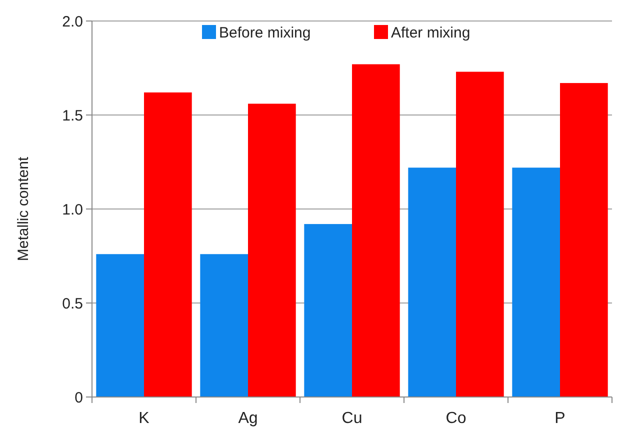 This screenshot has height=441, width=628. What do you see at coordinates (144, 418) in the screenshot?
I see `x-tick-label: K` at bounding box center [144, 418].